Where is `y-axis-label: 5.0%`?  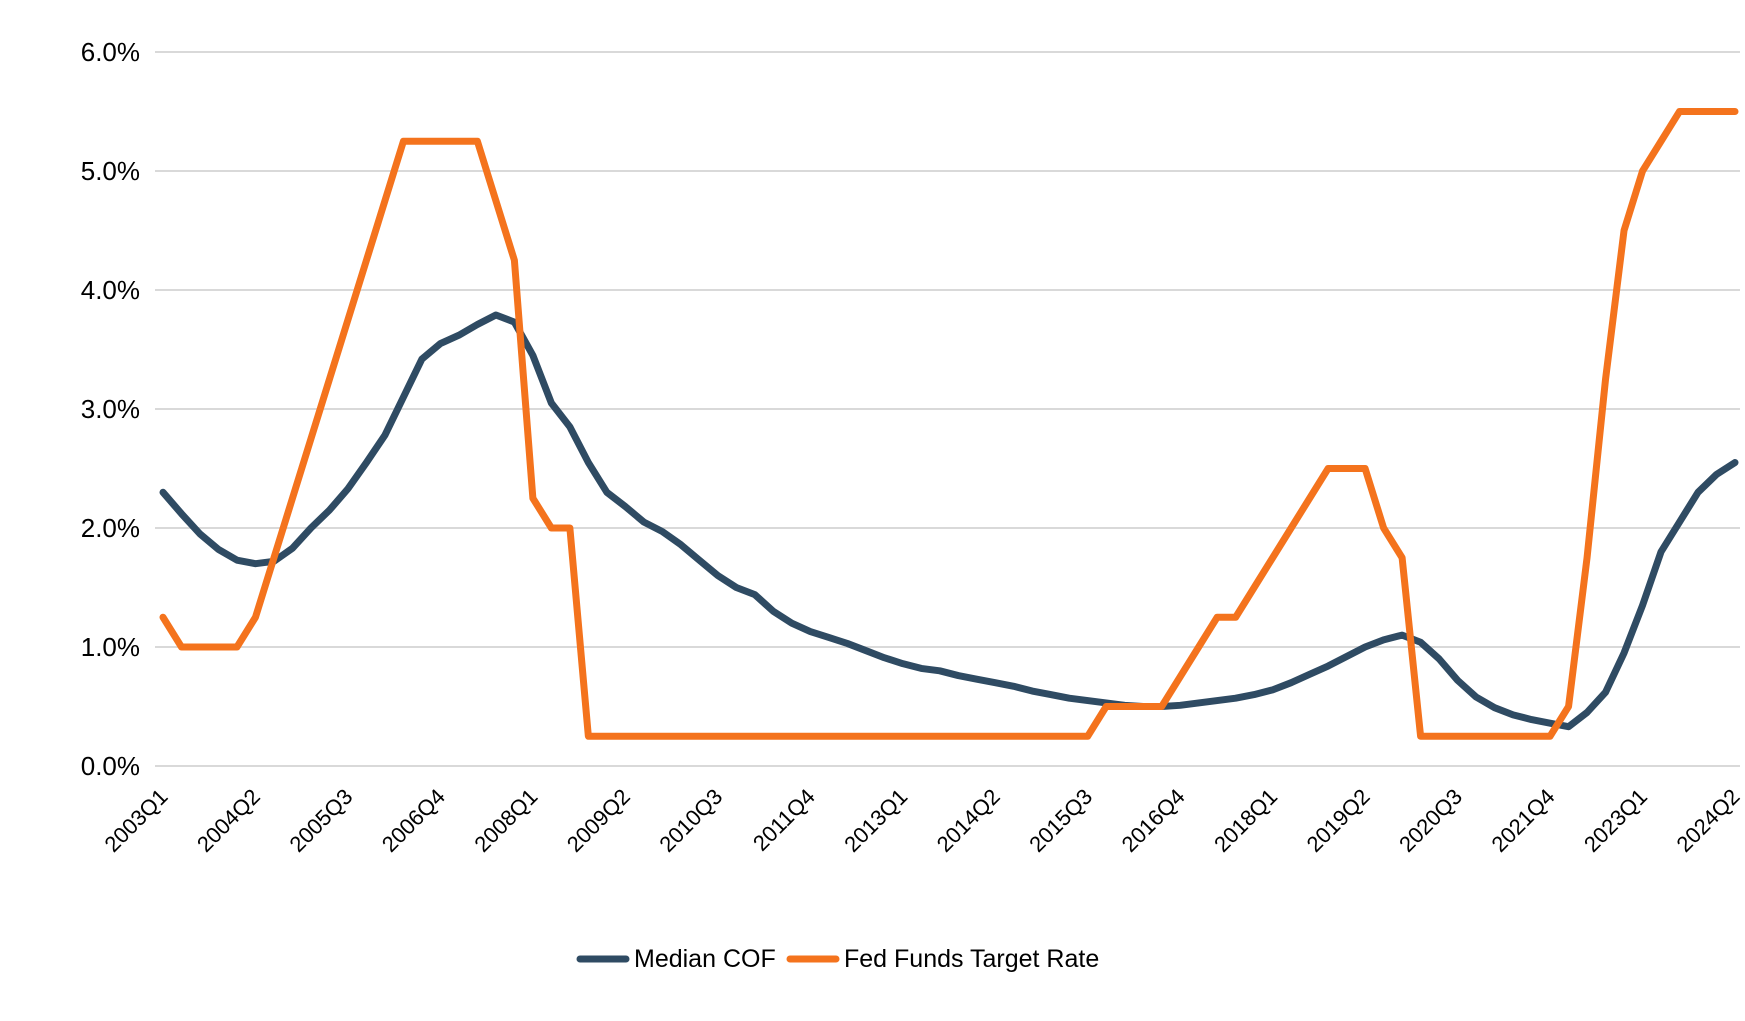
y-axis-label: 5.0% is located at coordinates (110, 171).